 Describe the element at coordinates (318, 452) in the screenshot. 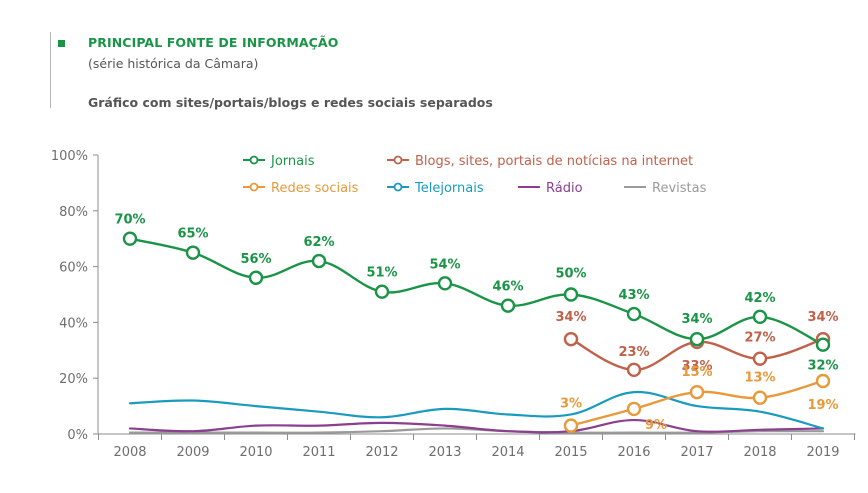

I see `x-tick-label: 2011` at that location.